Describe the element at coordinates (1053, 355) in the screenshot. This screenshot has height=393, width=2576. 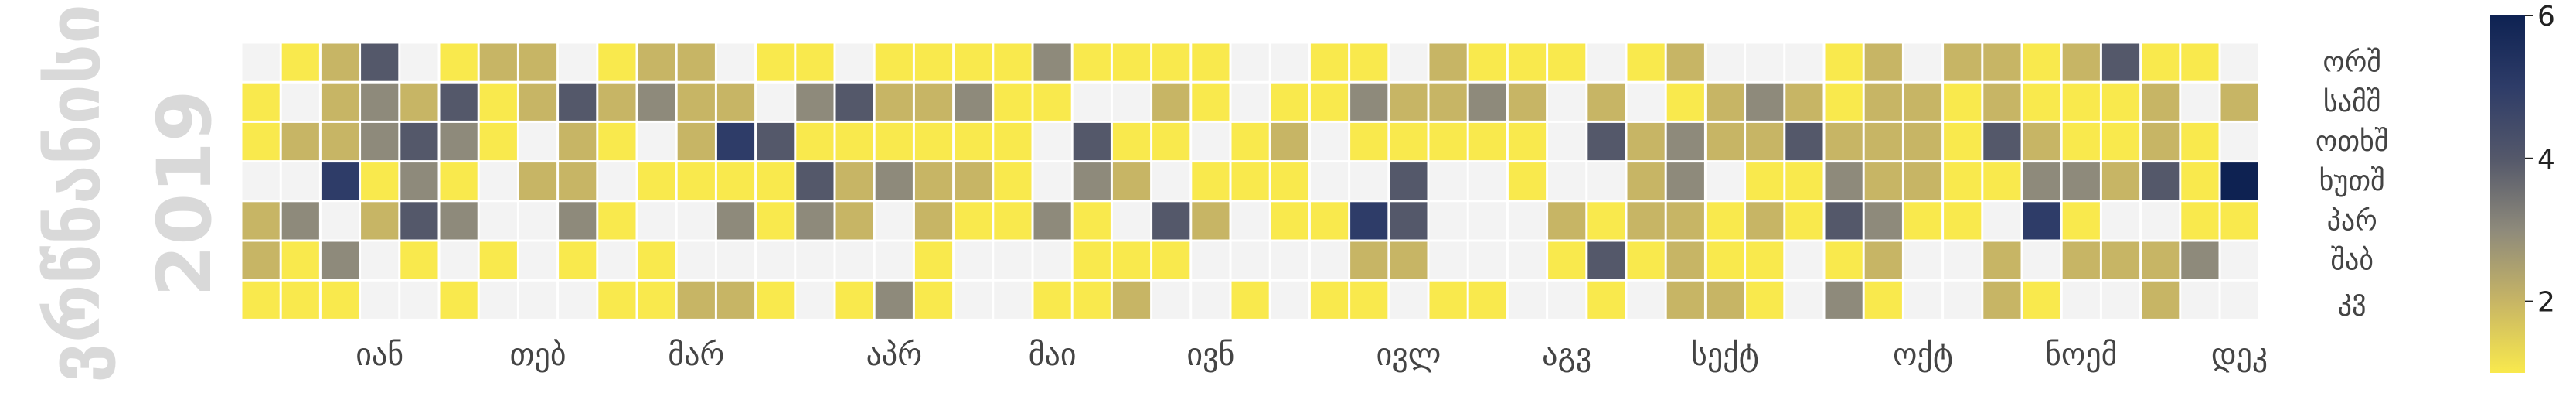
I see `month-label: მაი` at that location.